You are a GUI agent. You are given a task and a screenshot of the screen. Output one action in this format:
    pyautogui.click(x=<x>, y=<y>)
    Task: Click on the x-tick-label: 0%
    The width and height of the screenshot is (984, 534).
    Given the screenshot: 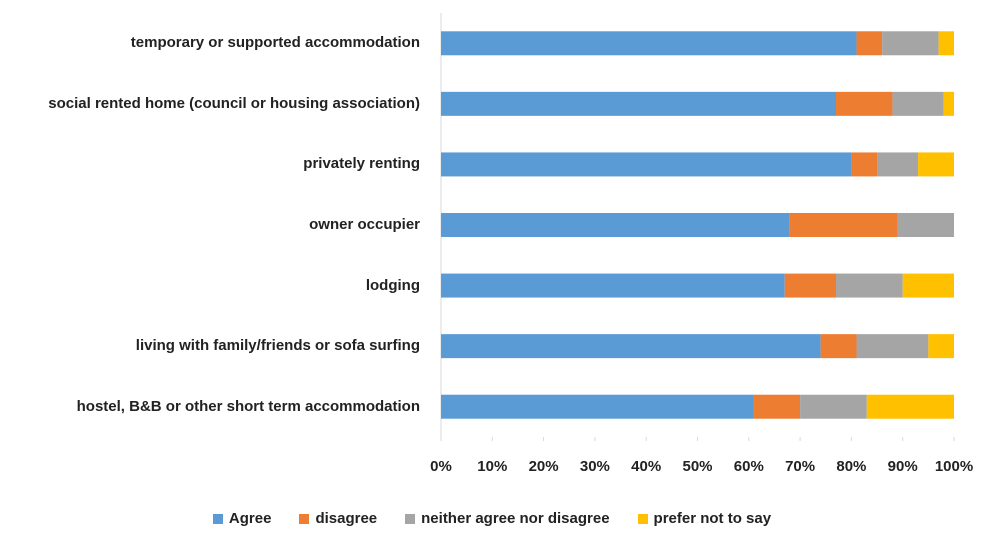 What is the action you would take?
    pyautogui.click(x=441, y=466)
    